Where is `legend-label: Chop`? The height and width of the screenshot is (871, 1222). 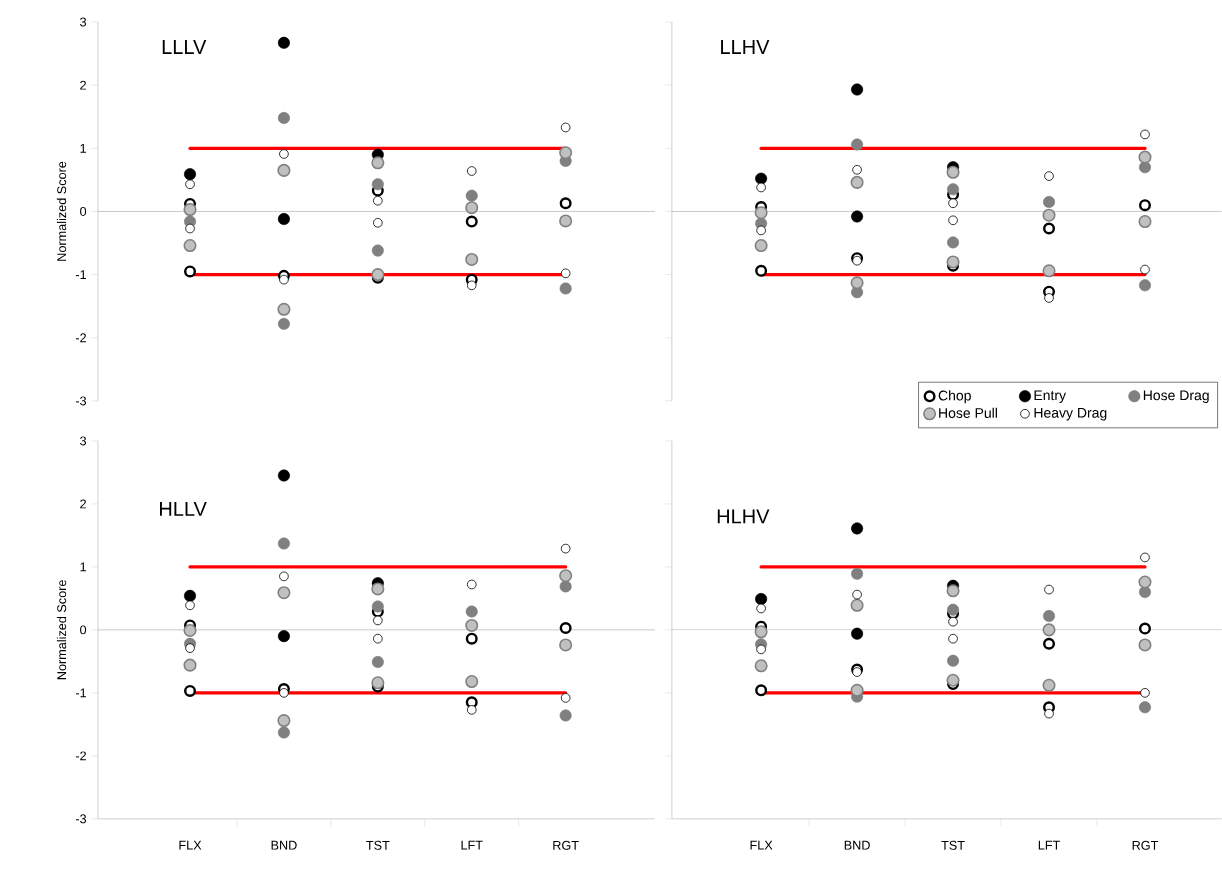
legend-label: Chop is located at coordinates (954, 397).